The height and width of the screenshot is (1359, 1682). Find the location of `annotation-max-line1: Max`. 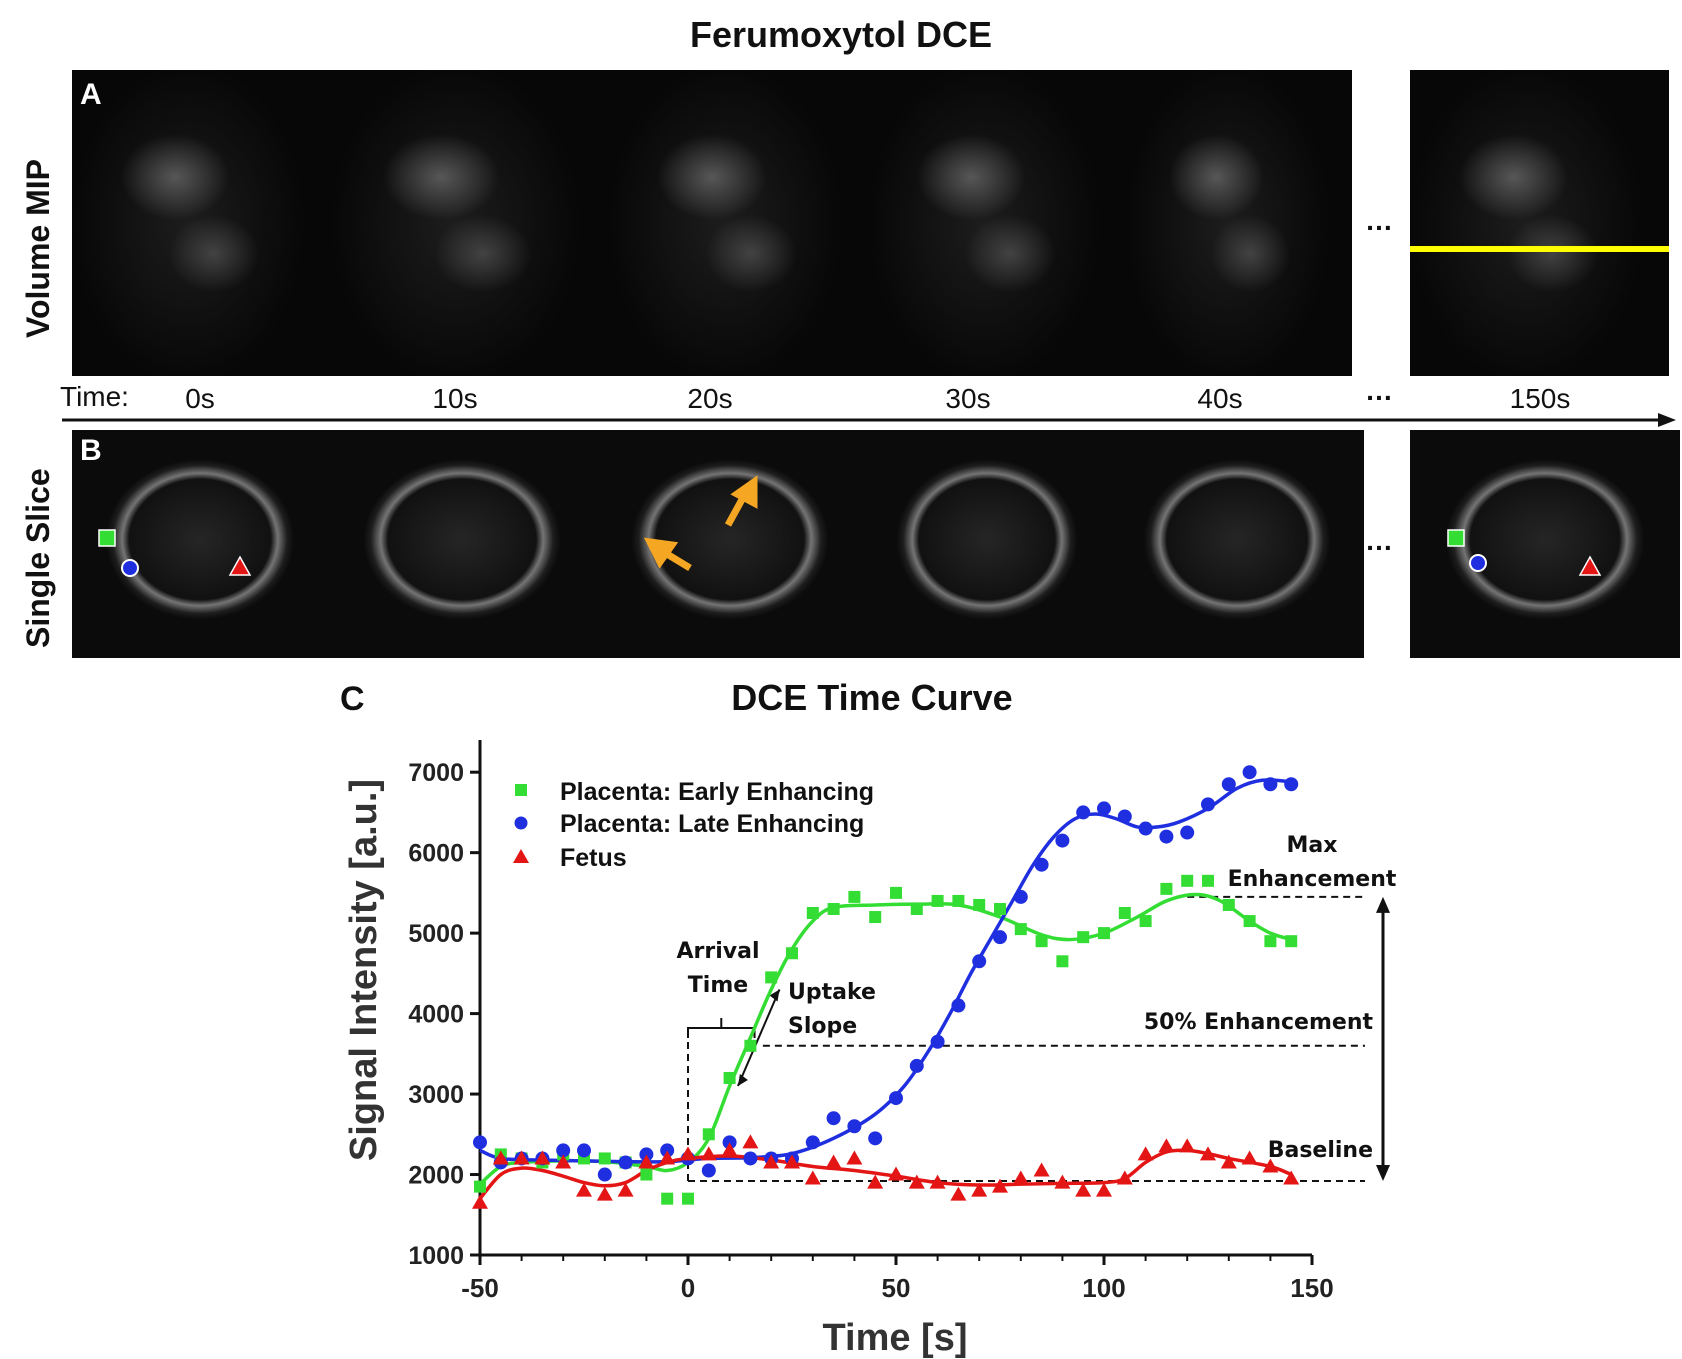

annotation-max-line1: Max is located at coordinates (1312, 845).